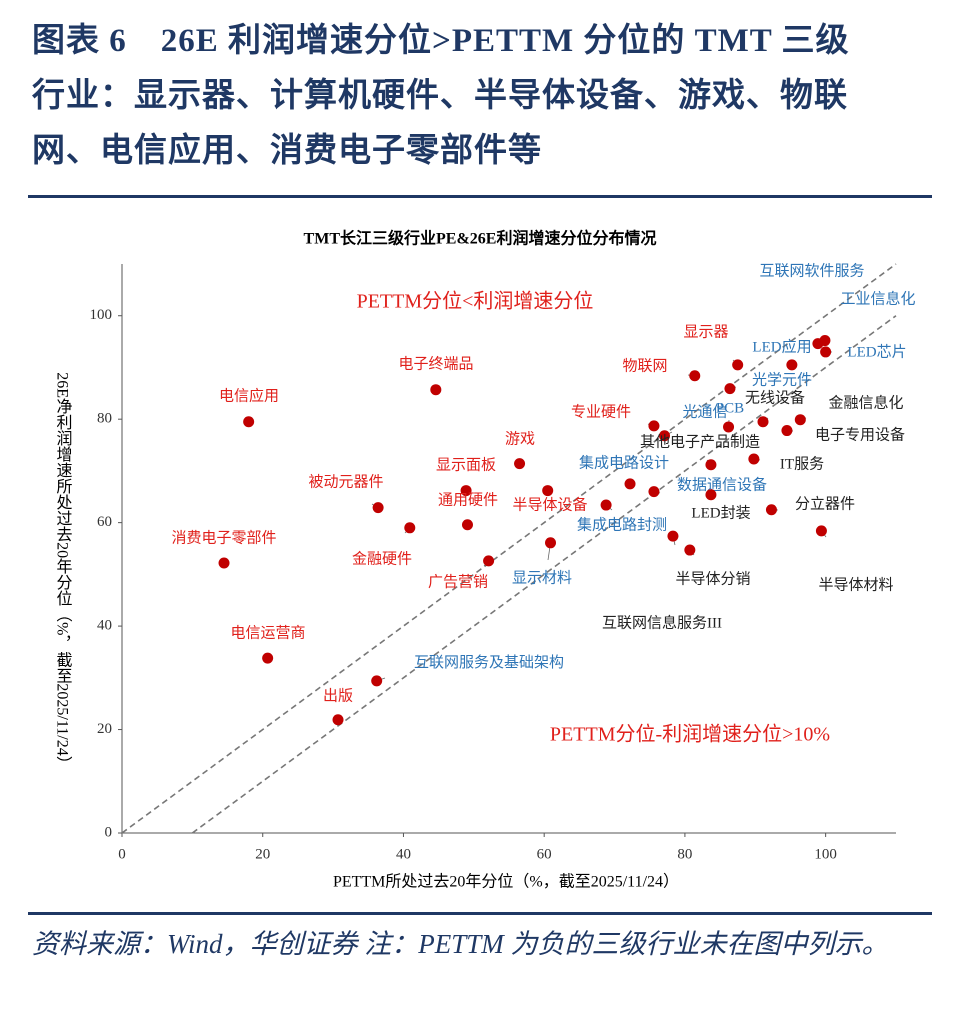 Image resolution: width=960 pixels, height=1036 pixels. What do you see at coordinates (782, 379) in the screenshot?
I see `point-label: 光学元件` at bounding box center [782, 379].